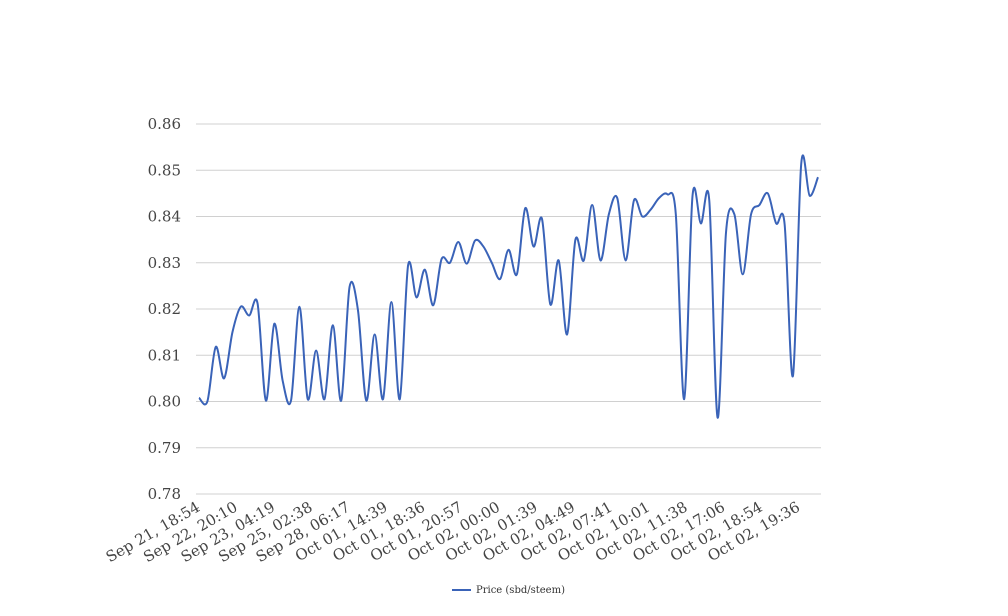  What do you see at coordinates (164, 494) in the screenshot?
I see `y-tick-label: 0.78` at bounding box center [164, 494].